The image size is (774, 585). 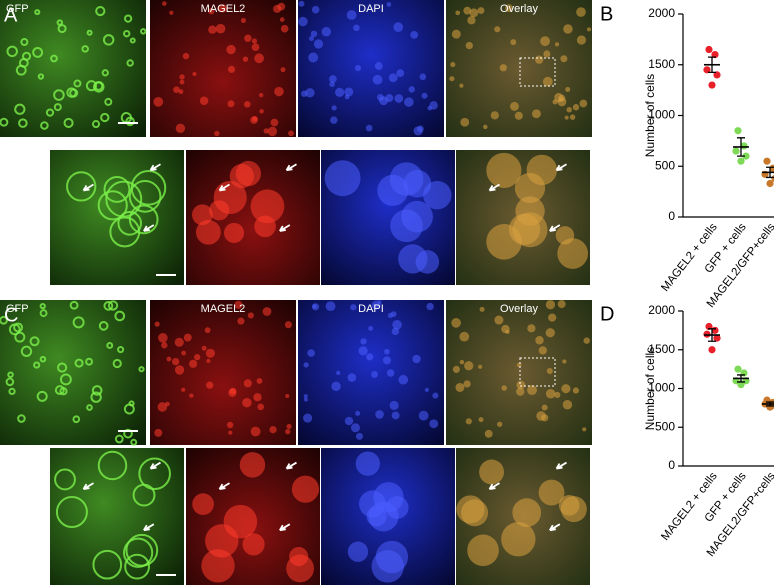 I want to click on y-tick-label: 500, so click(x=665, y=165).